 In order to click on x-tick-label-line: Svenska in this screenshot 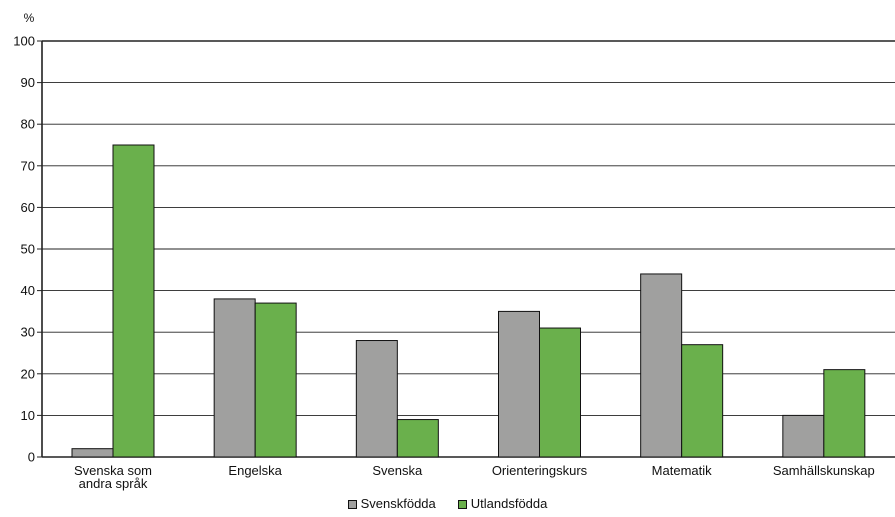, I will do `click(397, 470)`.